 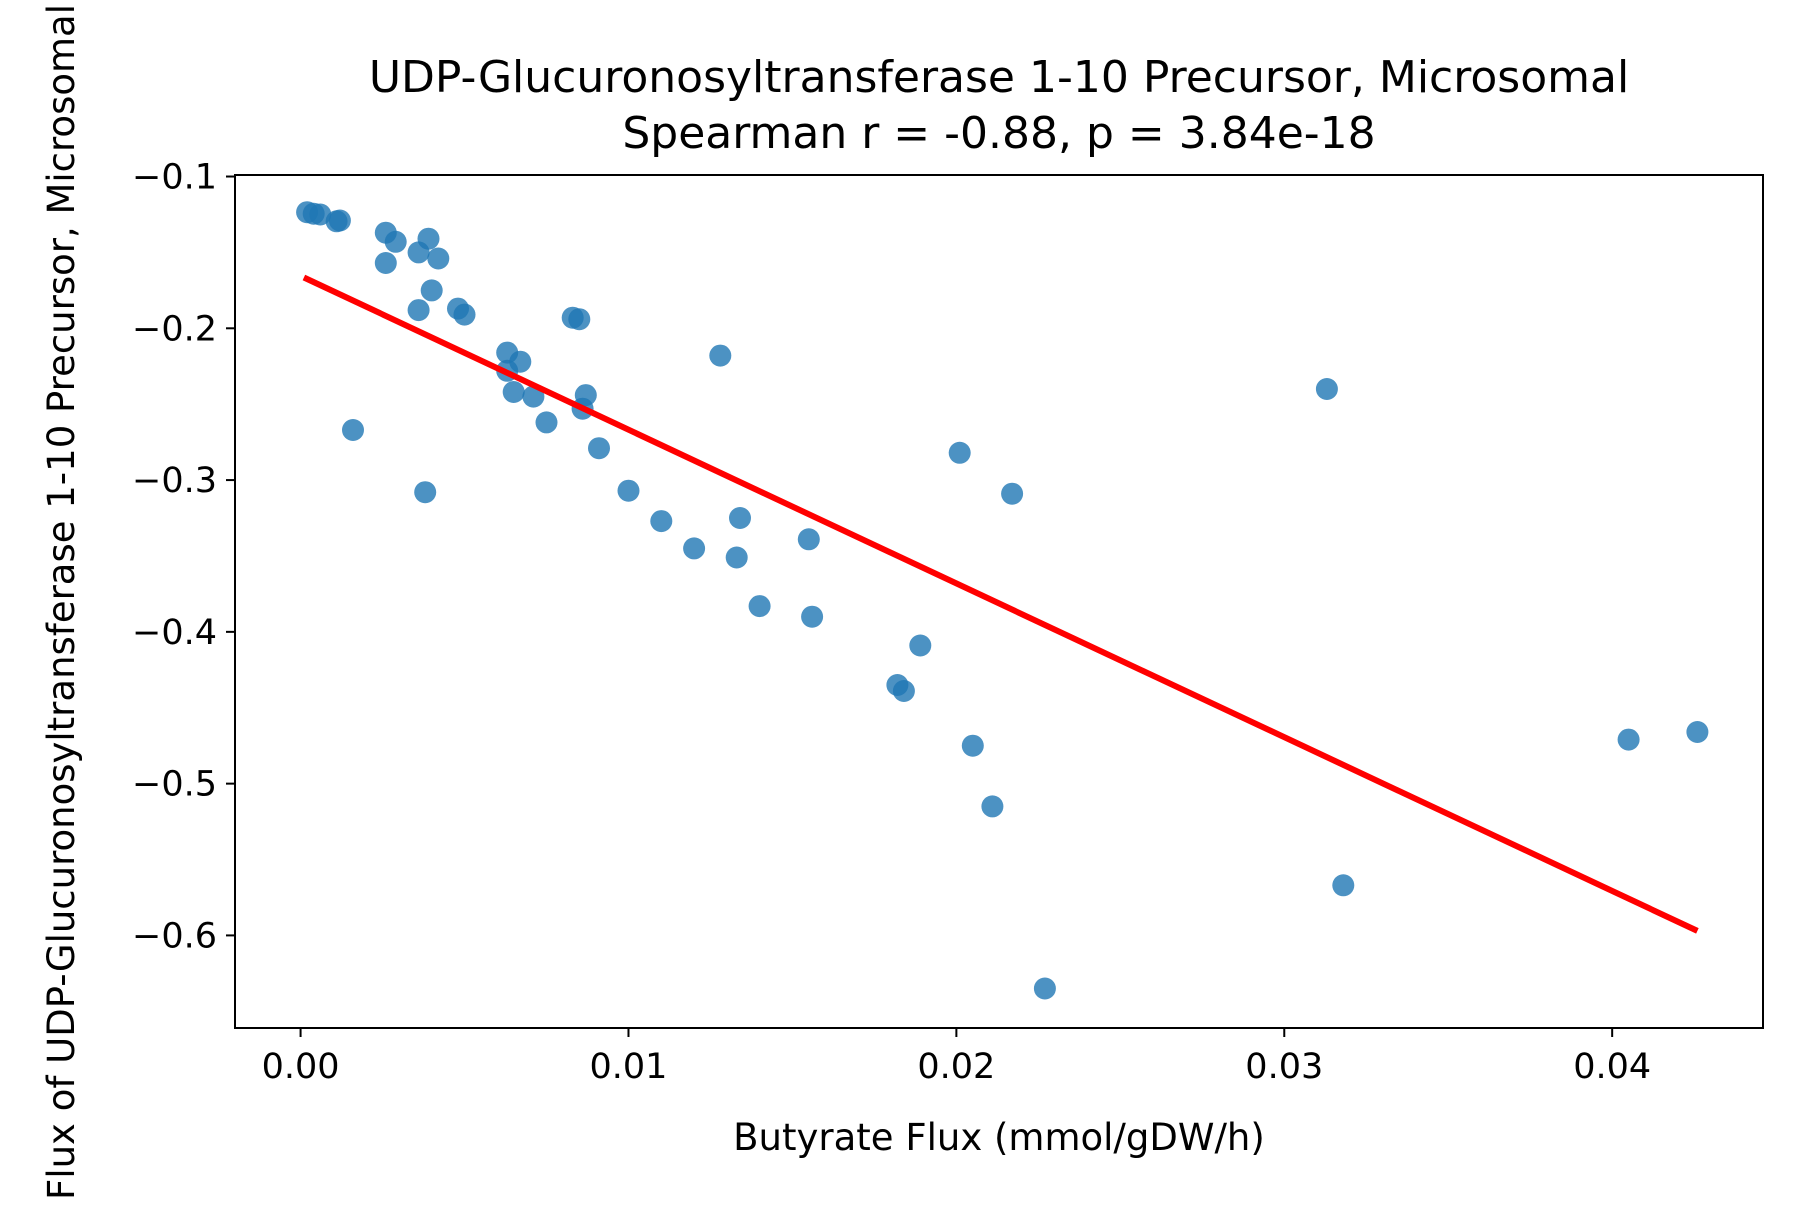 What do you see at coordinates (174, 329) in the screenshot?
I see `y-tick-label: −0.2` at bounding box center [174, 329].